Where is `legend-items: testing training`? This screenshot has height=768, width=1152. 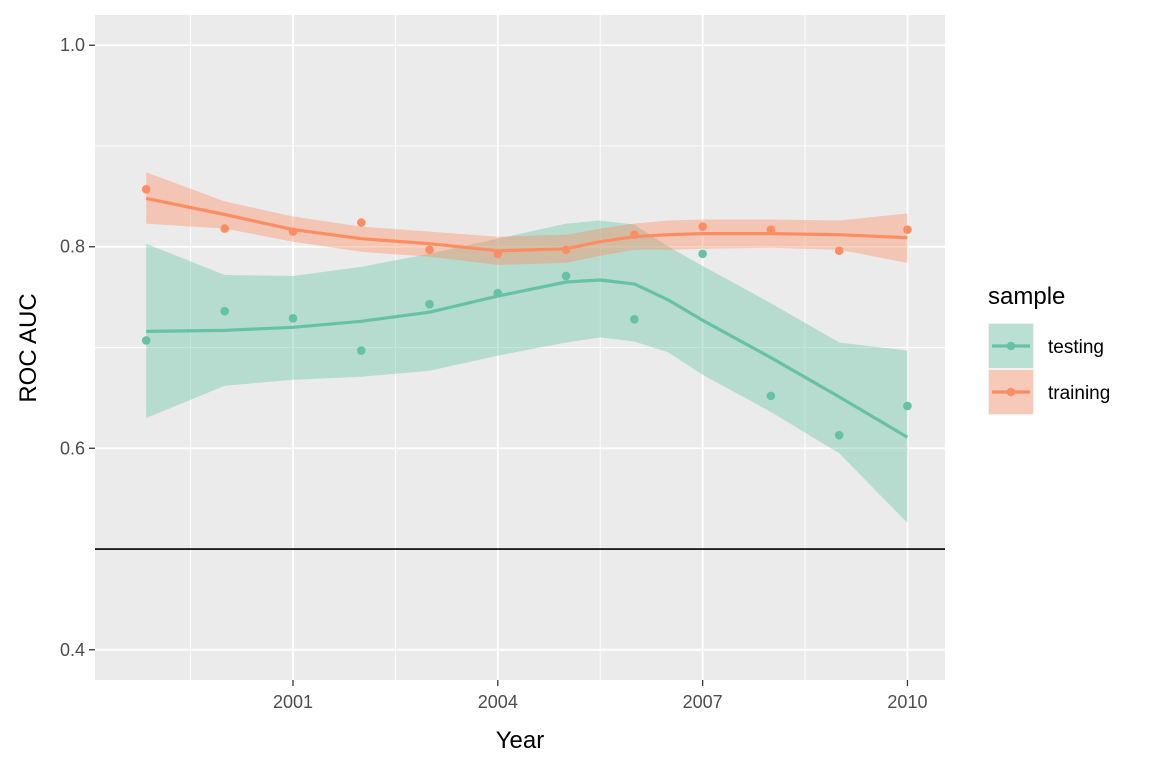
legend-items: testing training is located at coordinates (1049, 369).